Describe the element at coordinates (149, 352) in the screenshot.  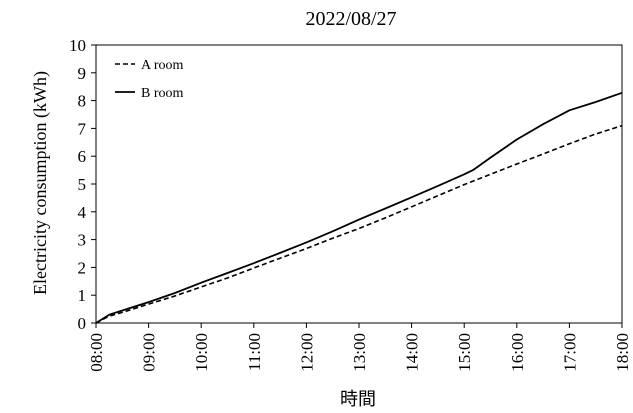
I see `x-tick-label: 09:00` at that location.